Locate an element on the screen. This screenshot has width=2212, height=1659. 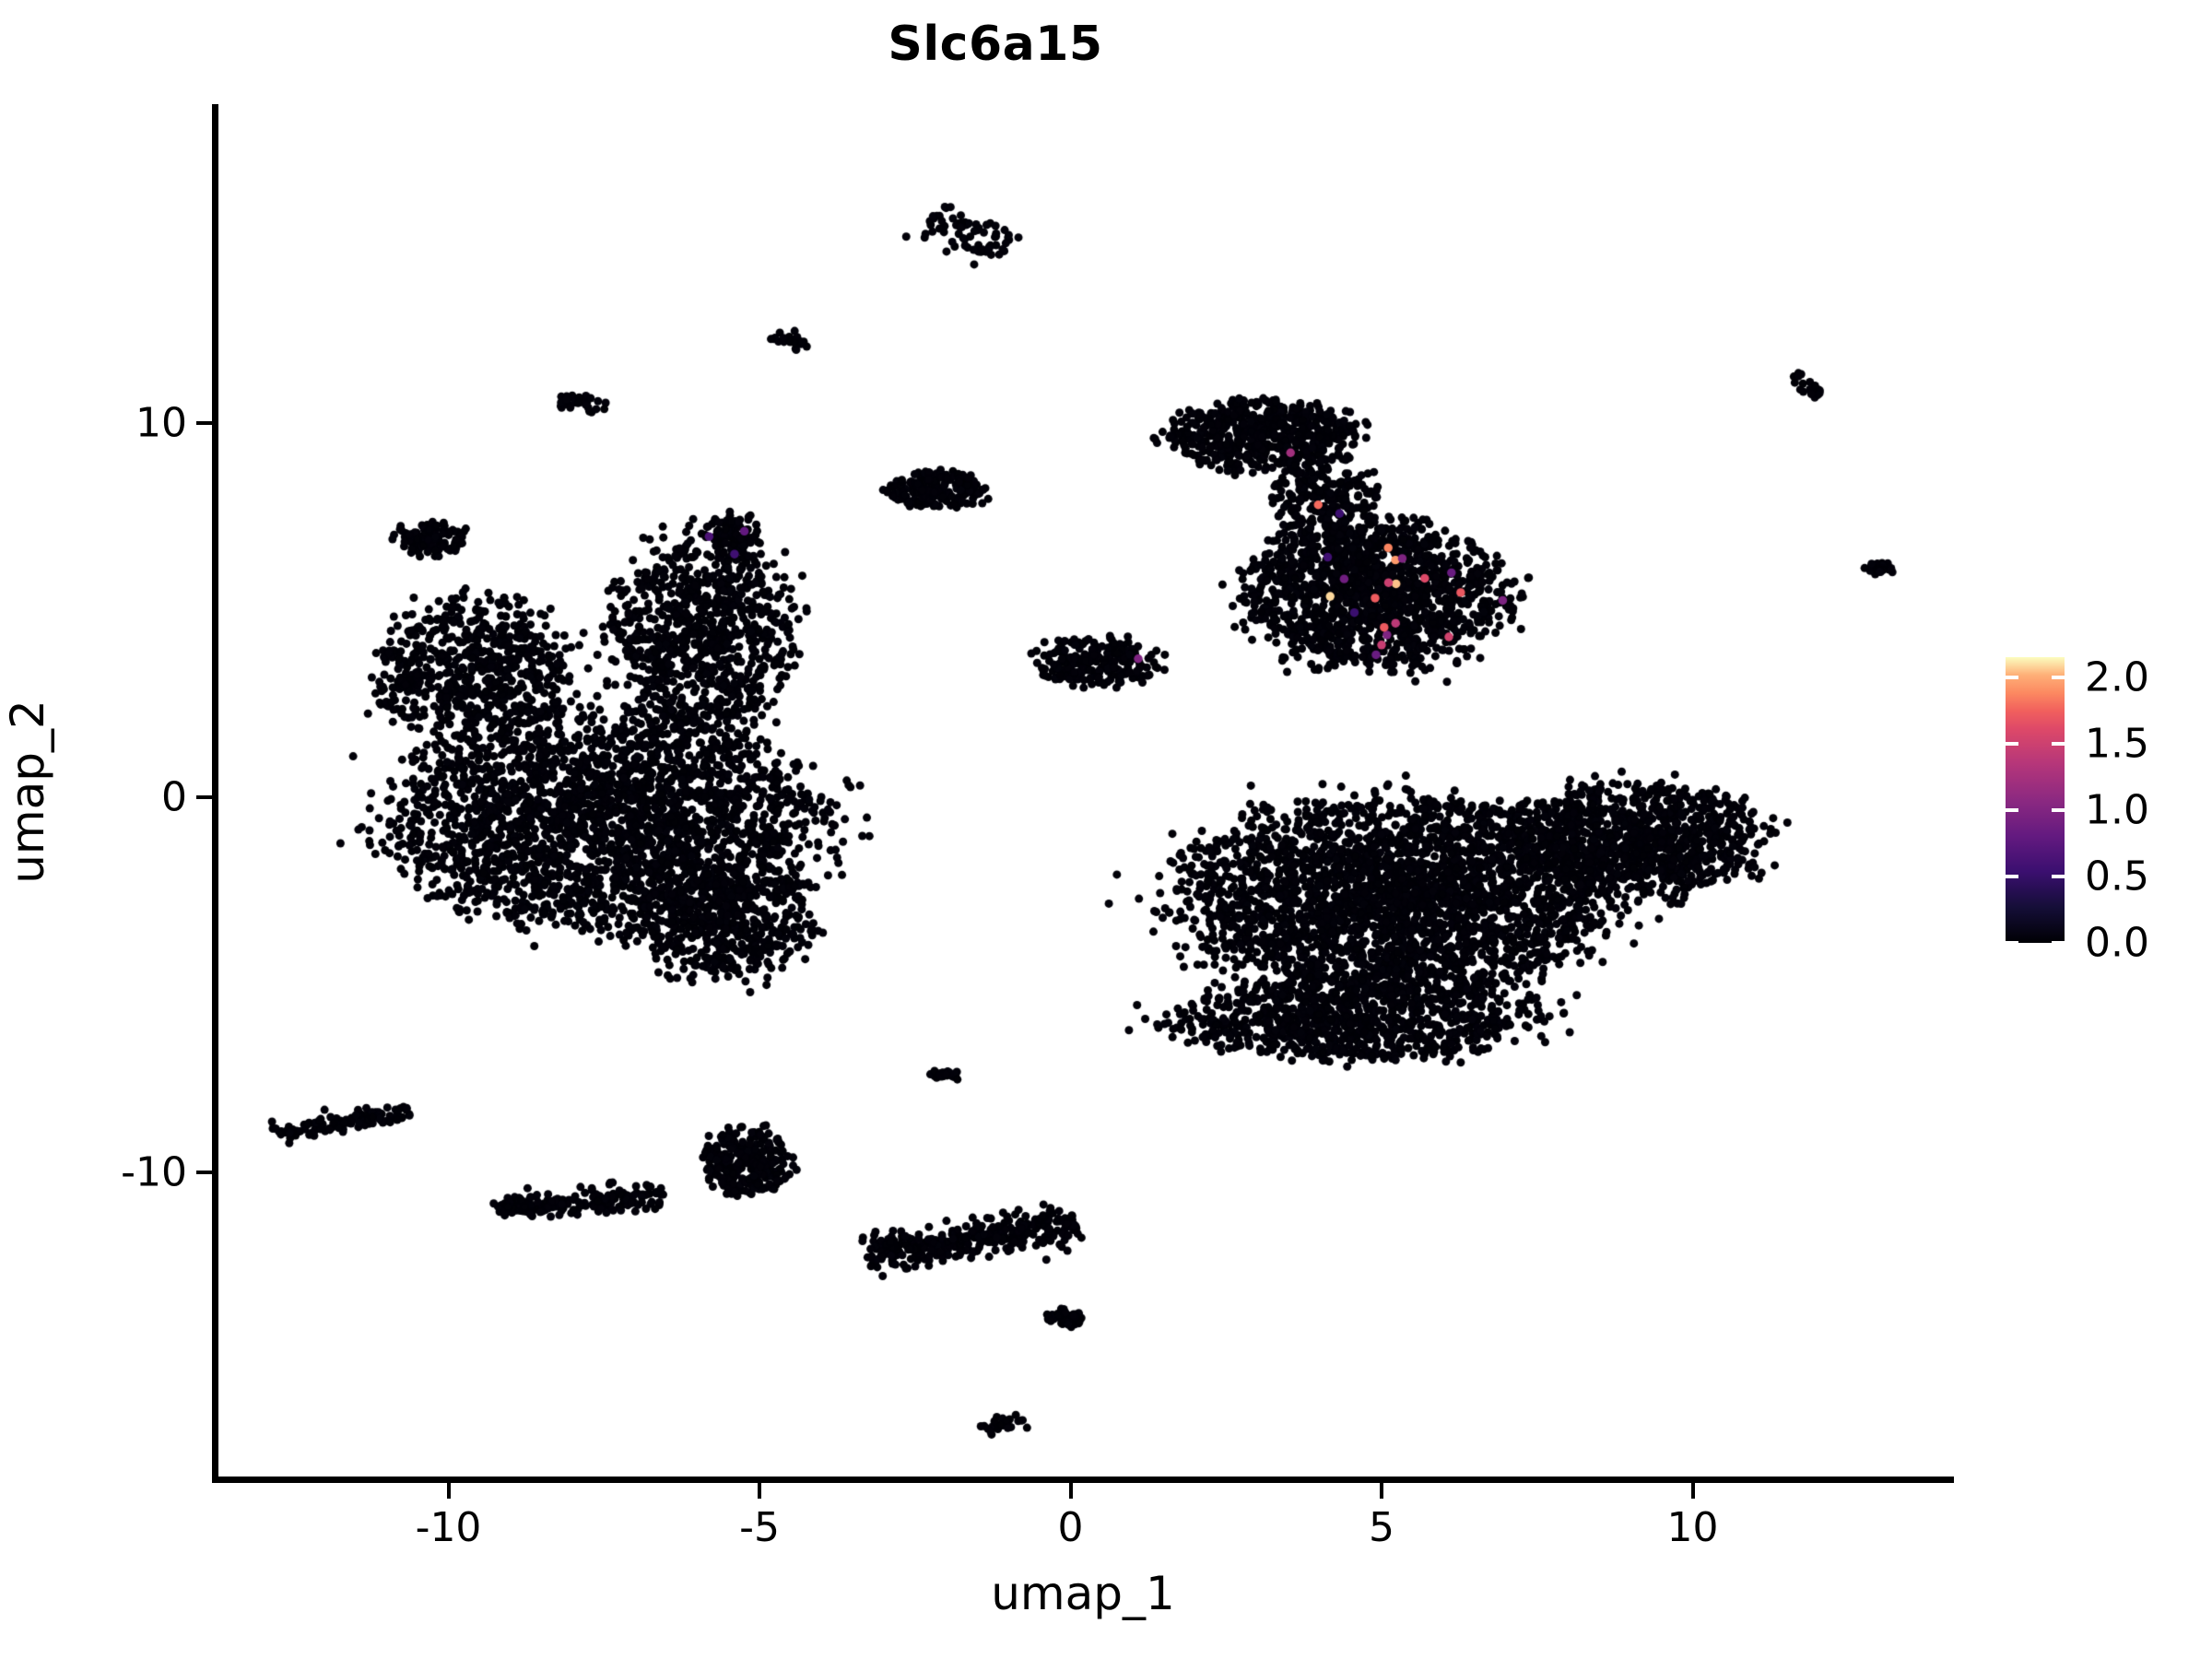
x-tick-label: 10 is located at coordinates (1692, 1527).